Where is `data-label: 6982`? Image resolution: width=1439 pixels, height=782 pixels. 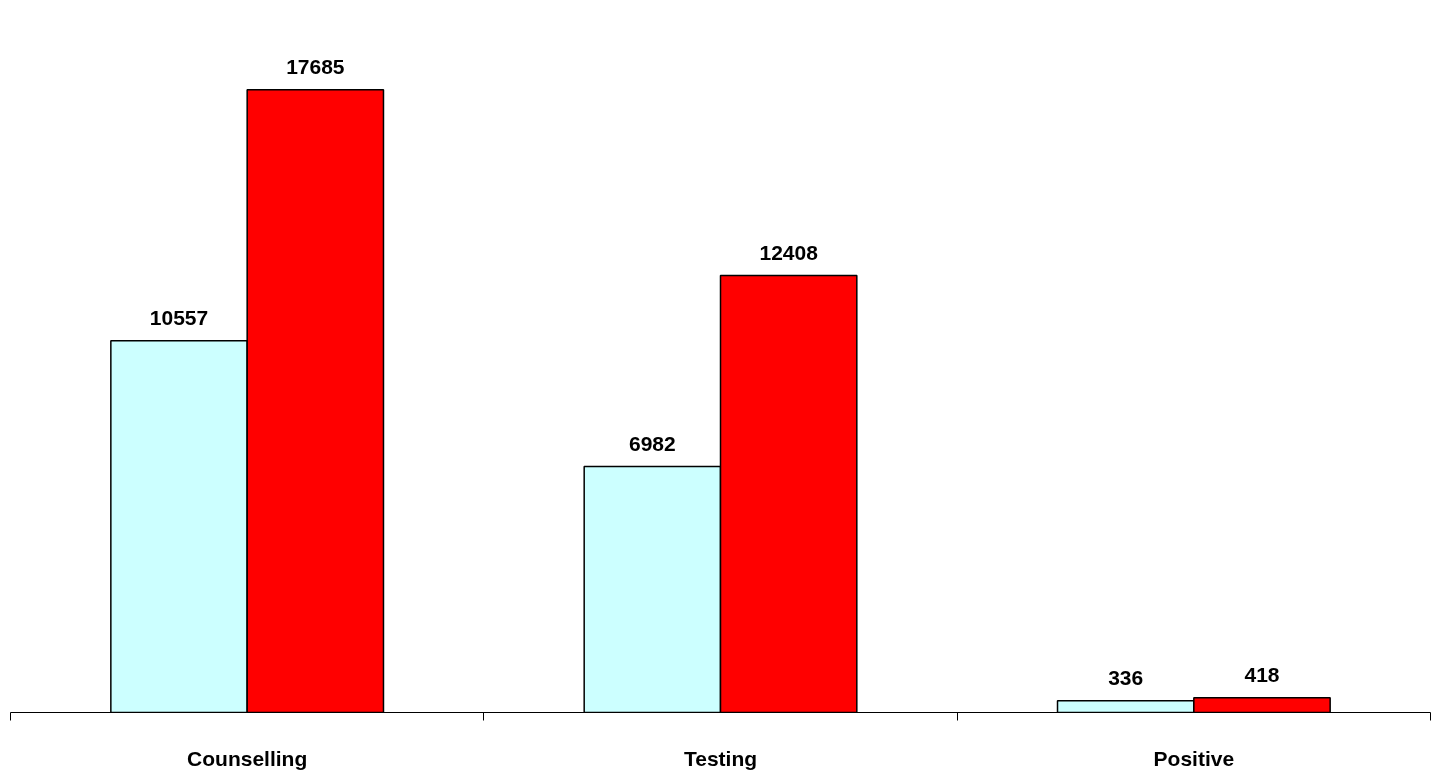
data-label: 6982 is located at coordinates (652, 443).